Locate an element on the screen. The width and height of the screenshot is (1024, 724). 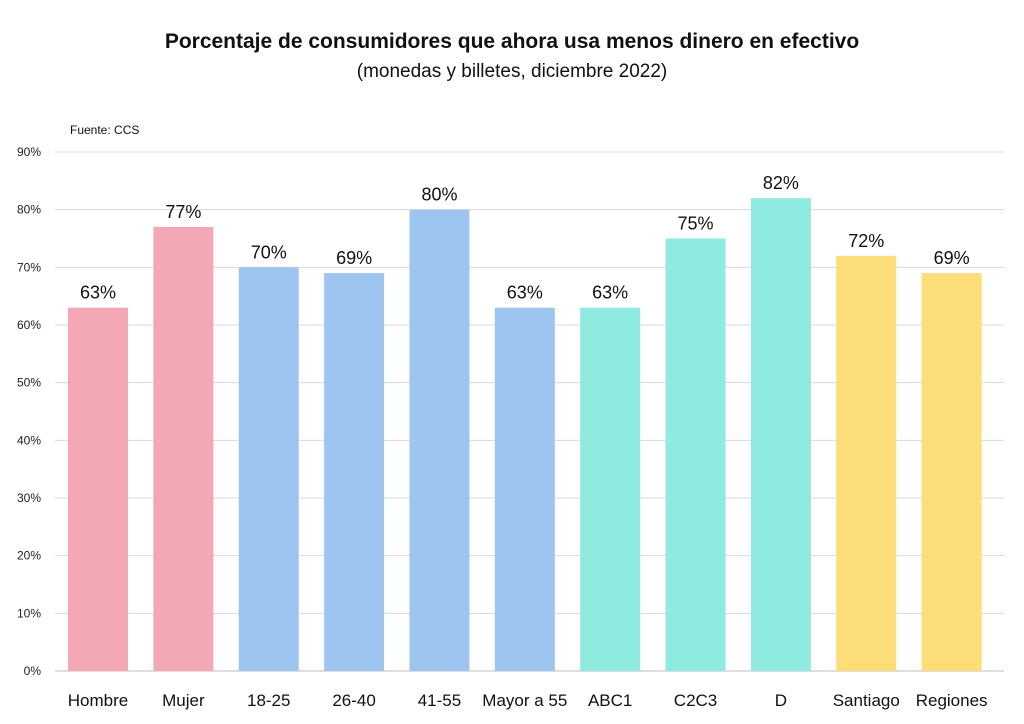
bar-value-label: 72% is located at coordinates (866, 241).